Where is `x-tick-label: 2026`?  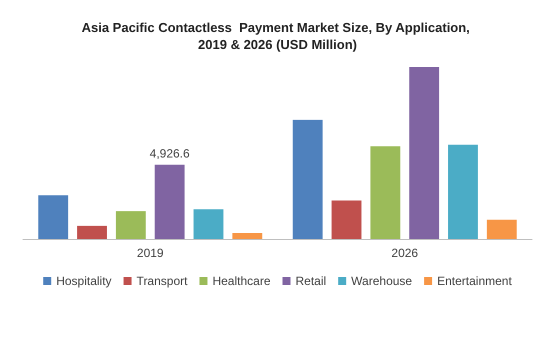
x-tick-label: 2026 is located at coordinates (404, 253).